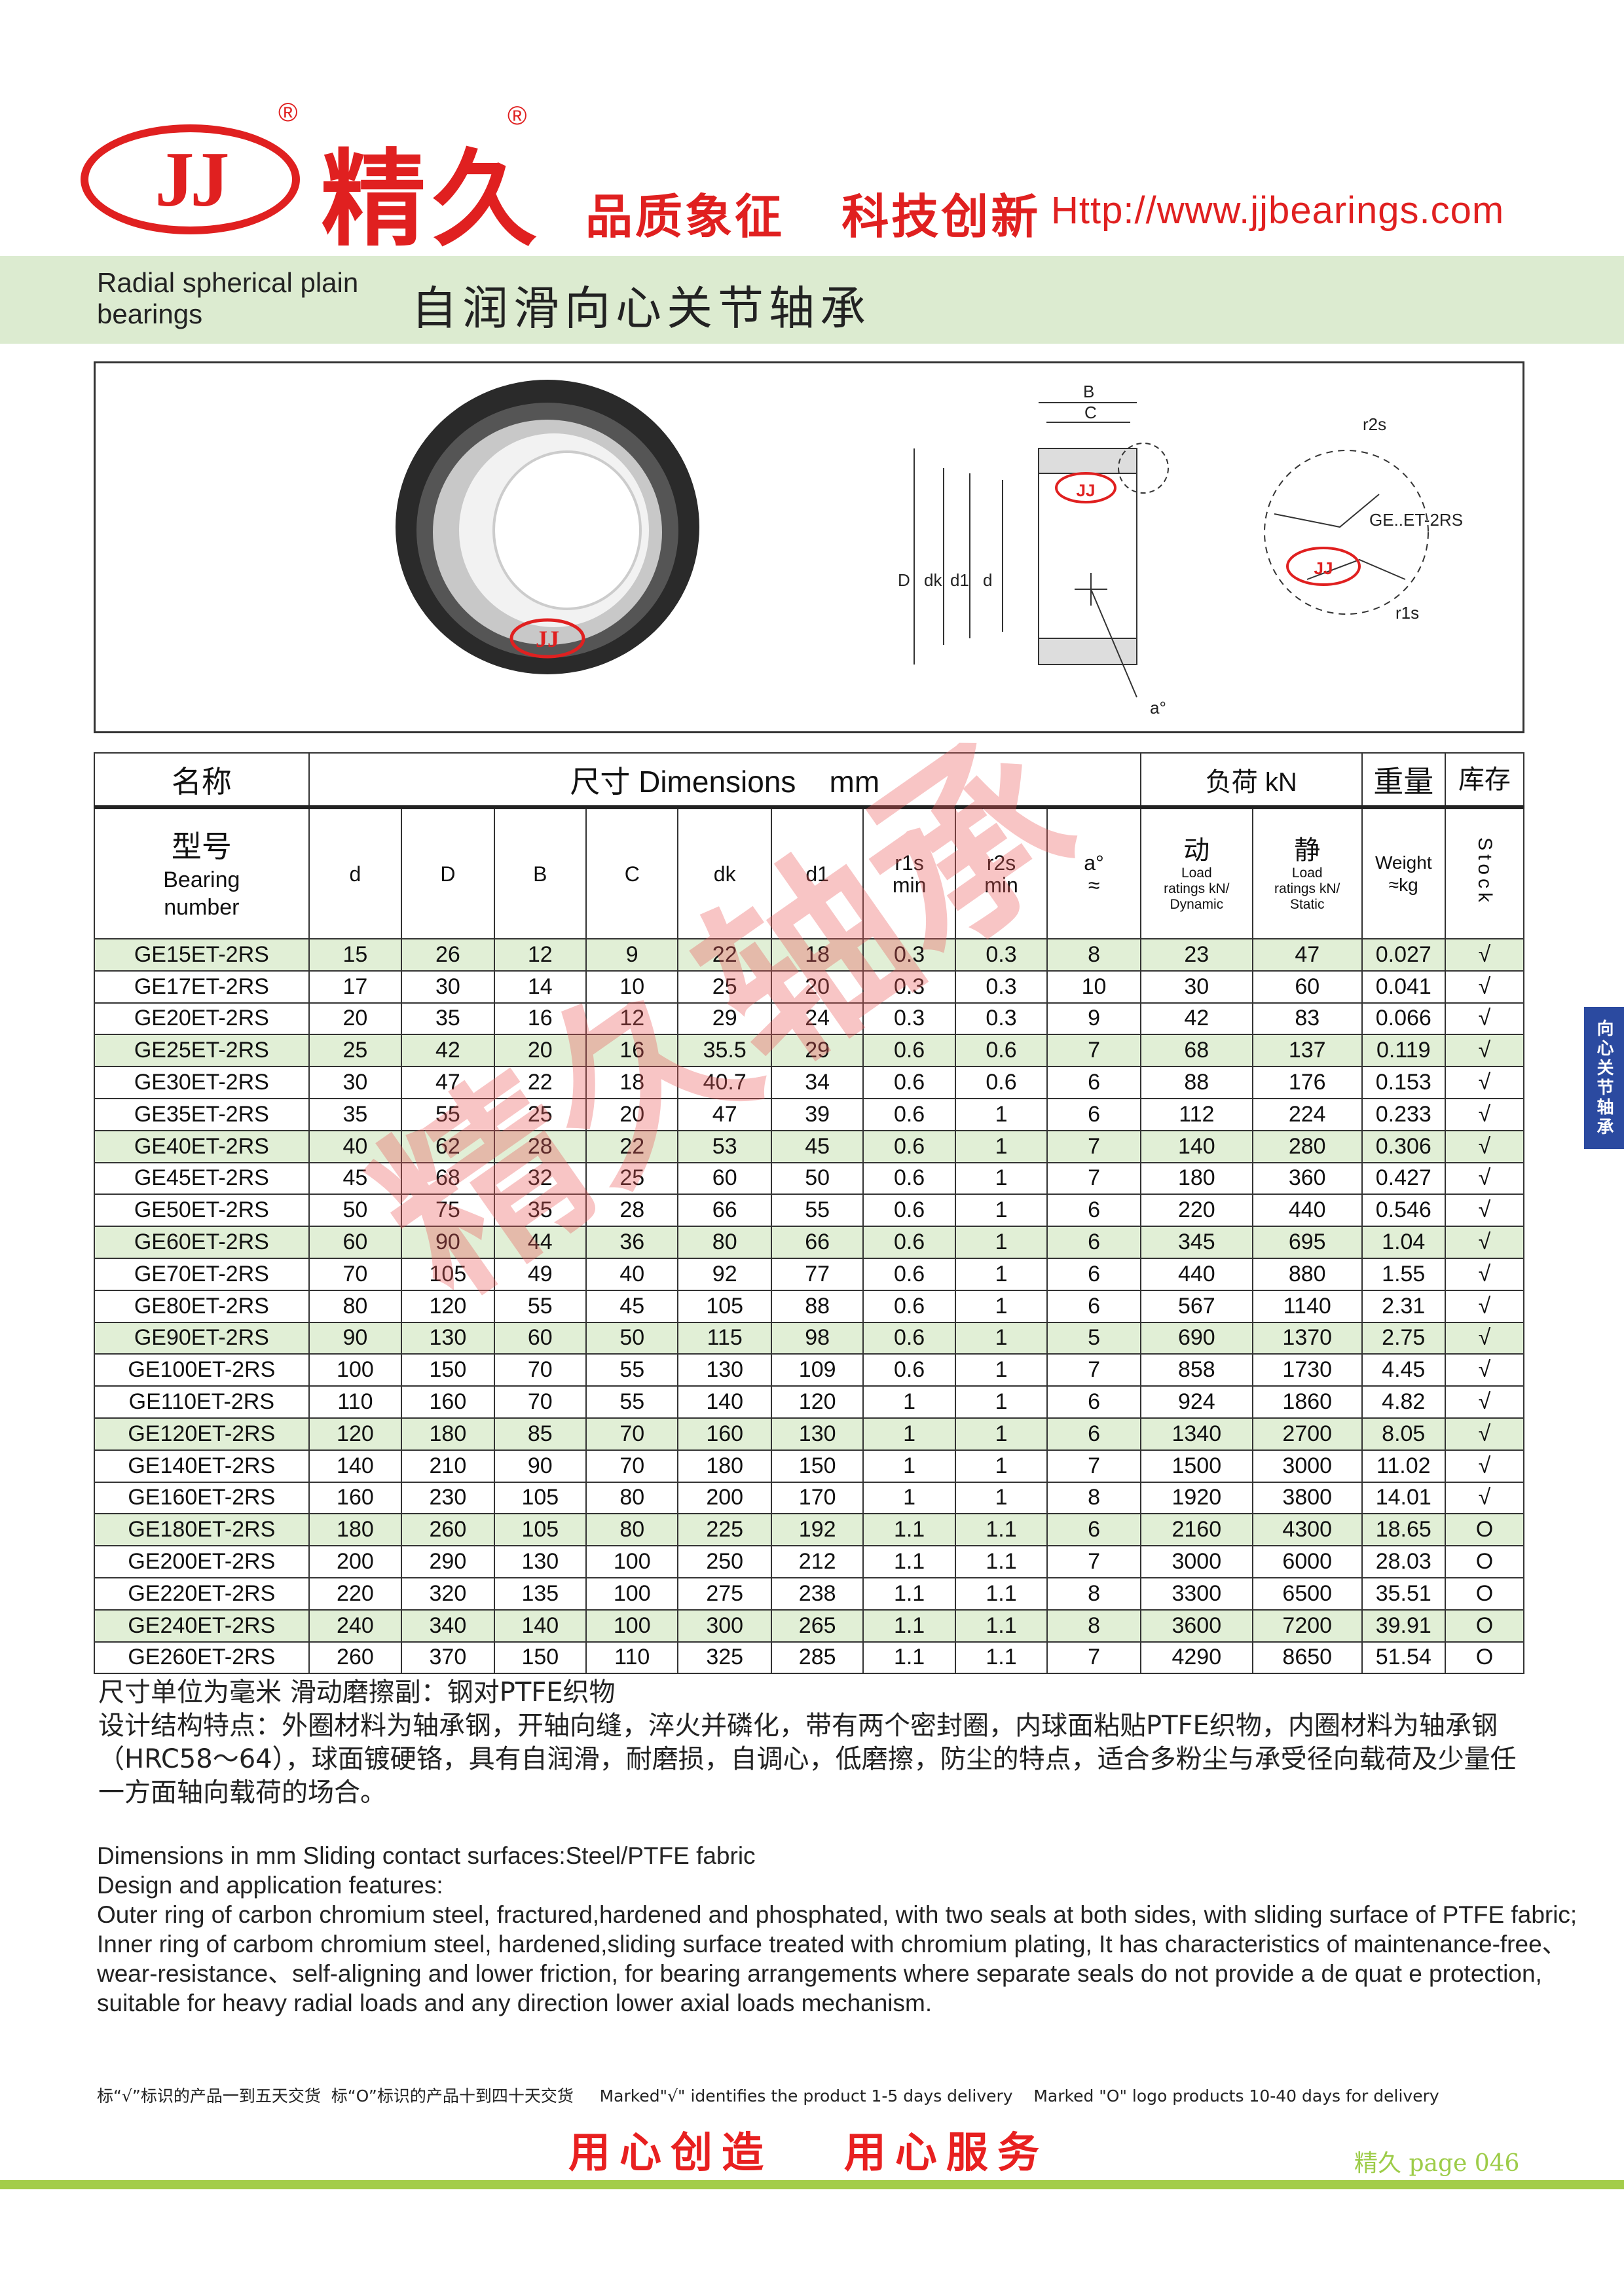 This screenshot has height=2296, width=1624. What do you see at coordinates (1403, 1306) in the screenshot?
I see `table-cell: 2.31` at bounding box center [1403, 1306].